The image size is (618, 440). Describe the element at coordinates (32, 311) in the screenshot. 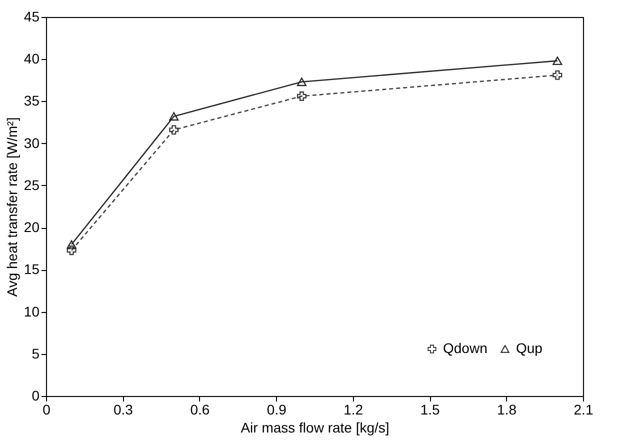

I see `y-tick-label: 10` at that location.